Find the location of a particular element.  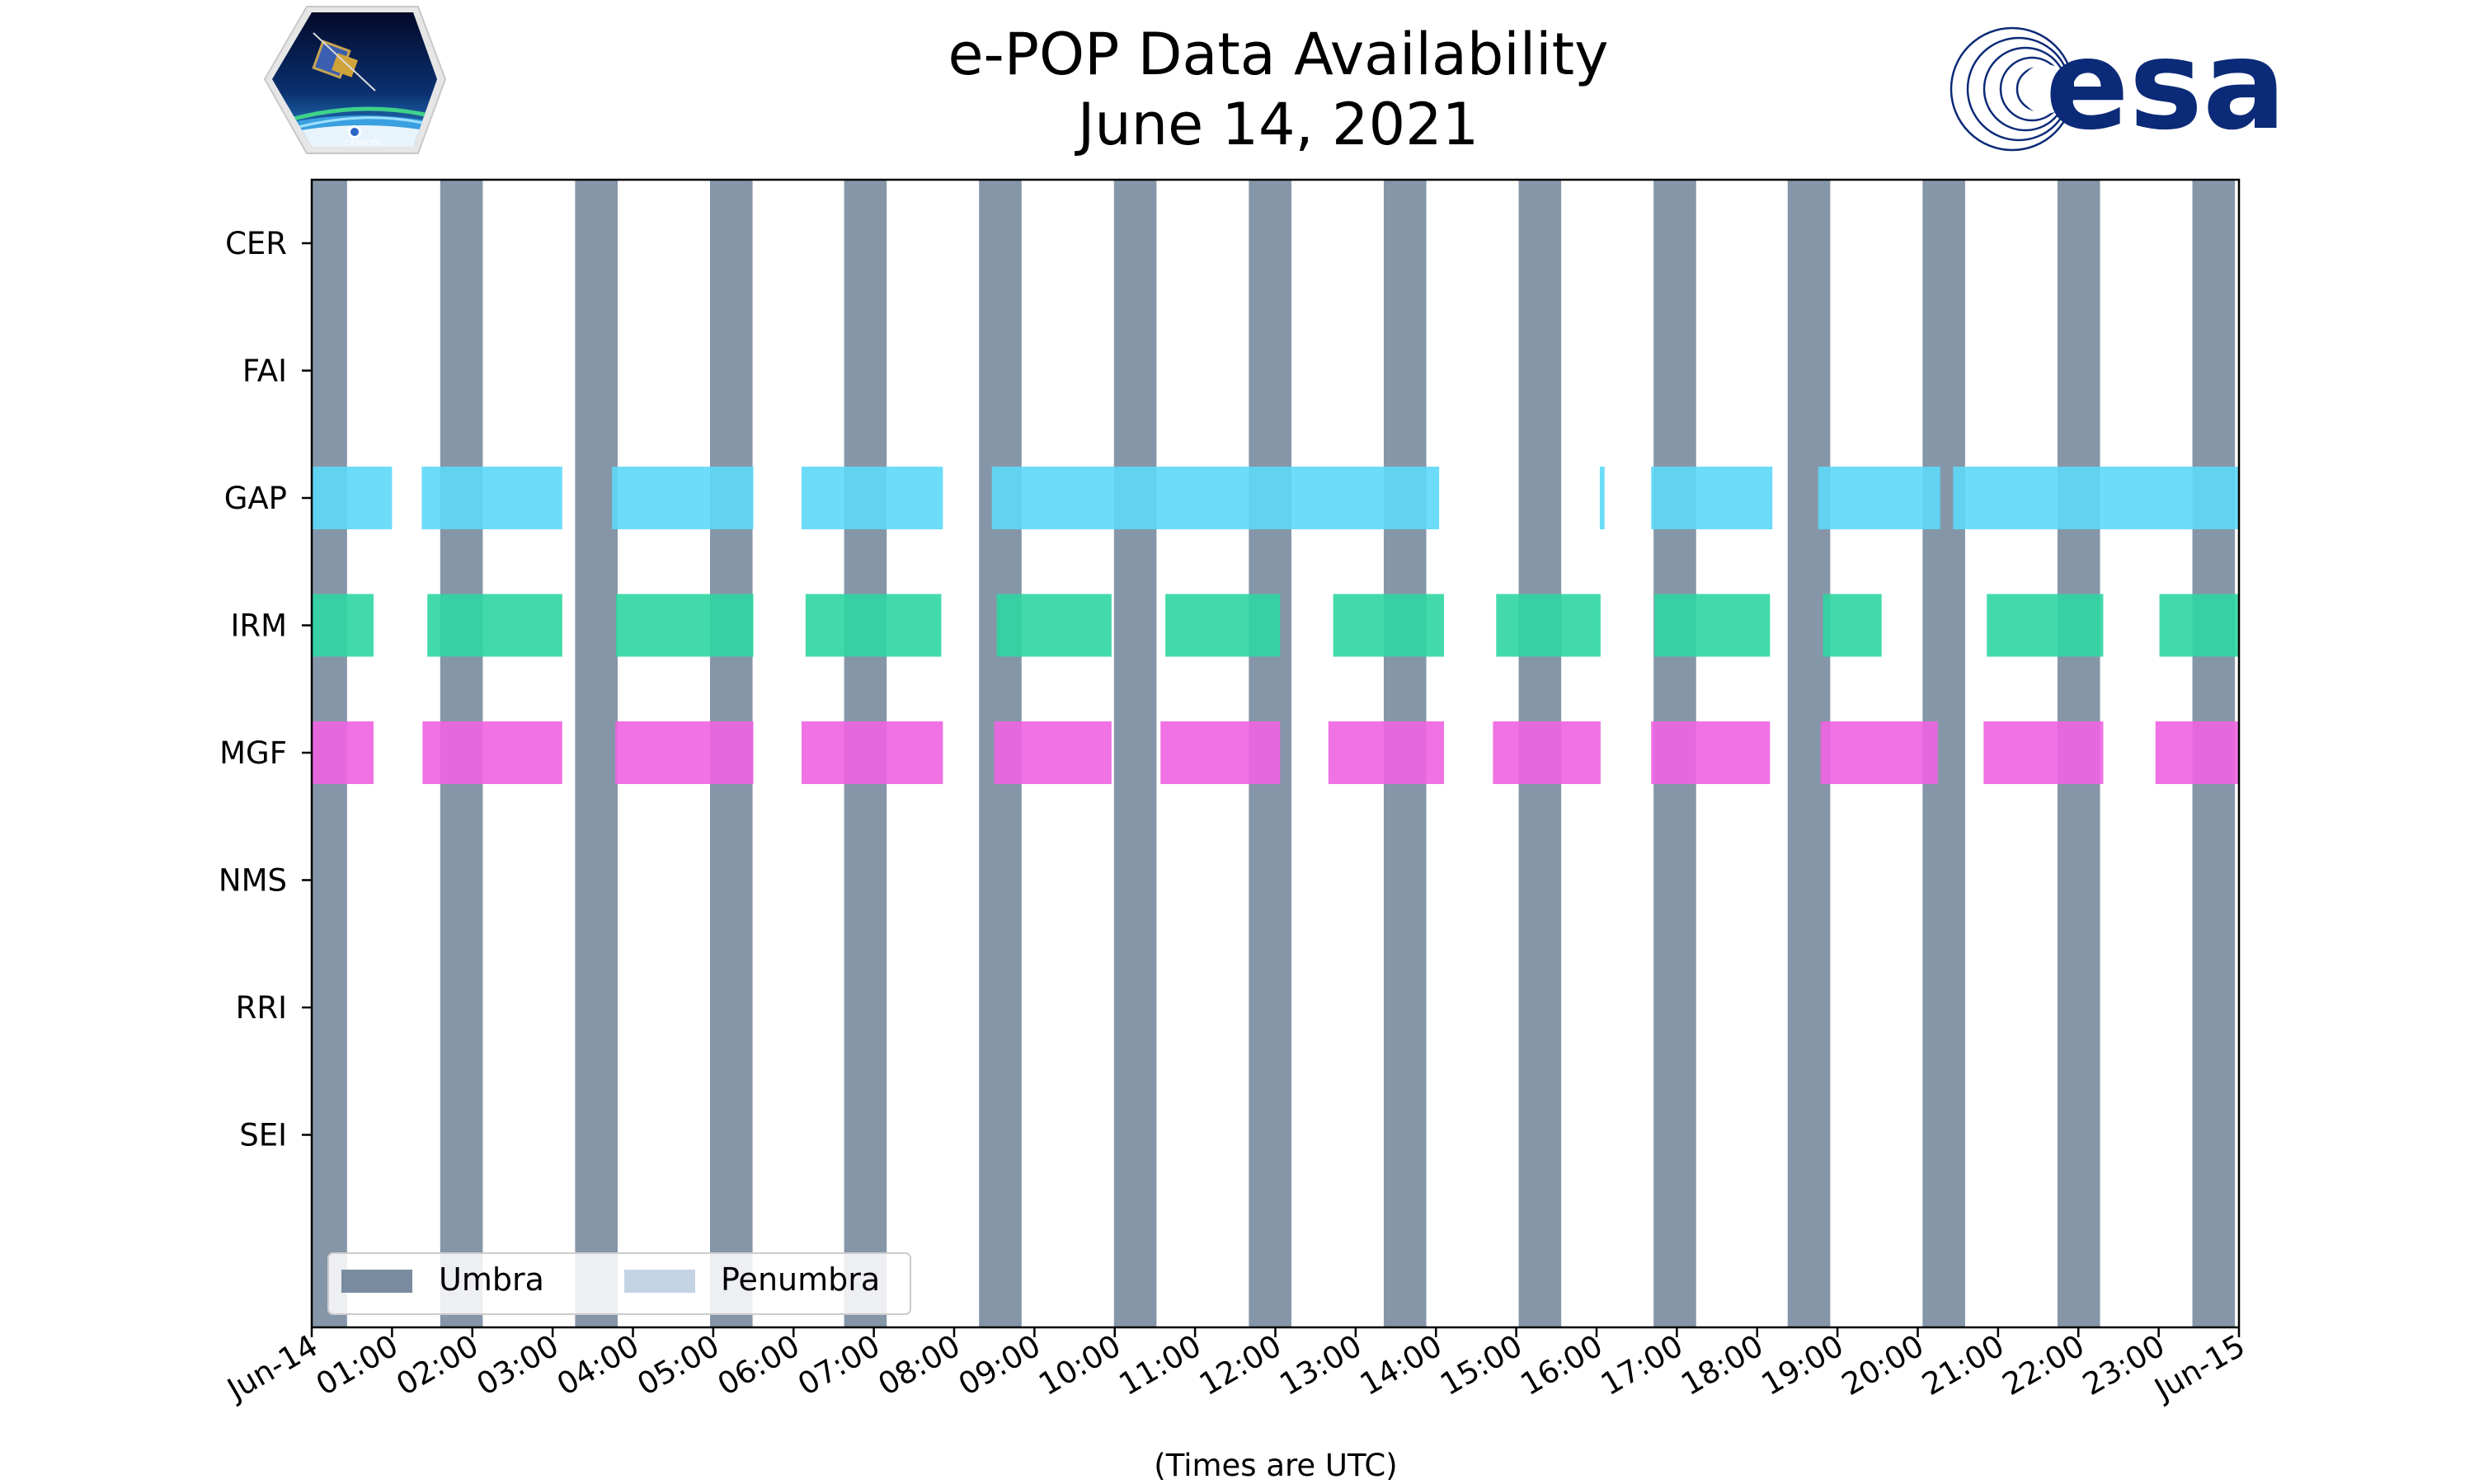

x-tick-label: 19:00 is located at coordinates (1803, 1365).